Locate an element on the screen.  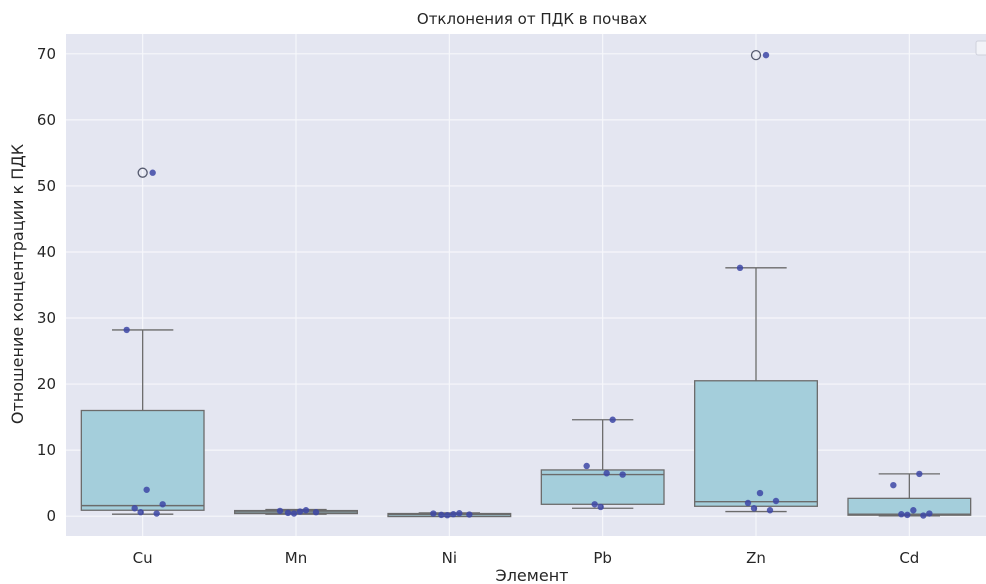
x-tick-label: Mn is located at coordinates (296, 558).